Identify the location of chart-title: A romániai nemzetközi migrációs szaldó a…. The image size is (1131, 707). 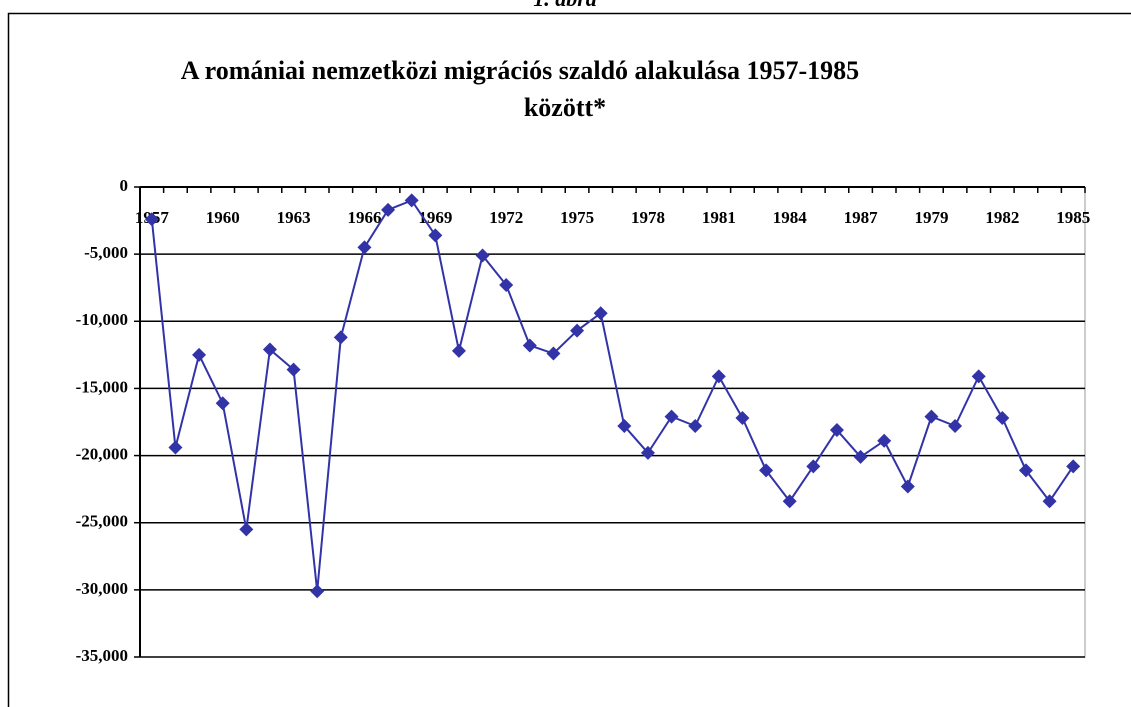
(520, 70).